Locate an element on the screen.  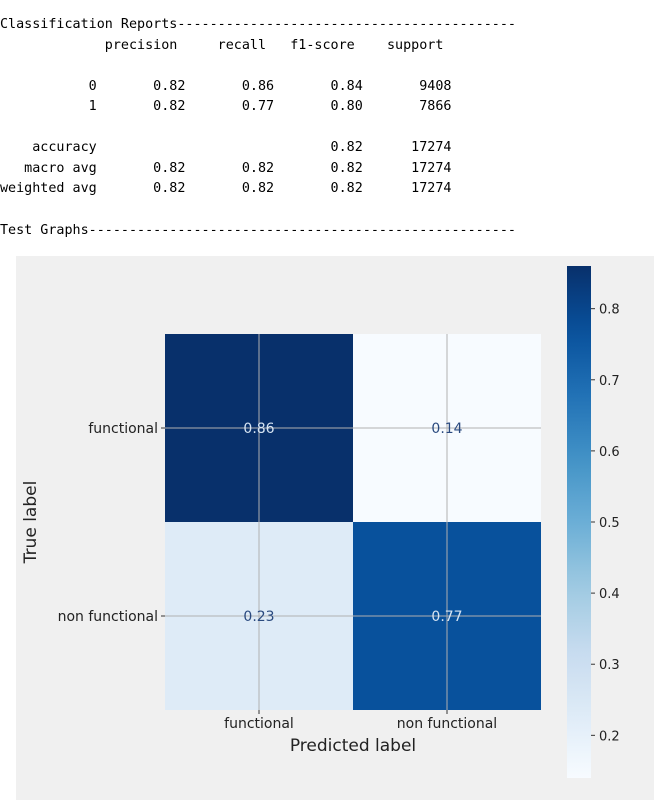
x-tick-label: non functional is located at coordinates (447, 724).